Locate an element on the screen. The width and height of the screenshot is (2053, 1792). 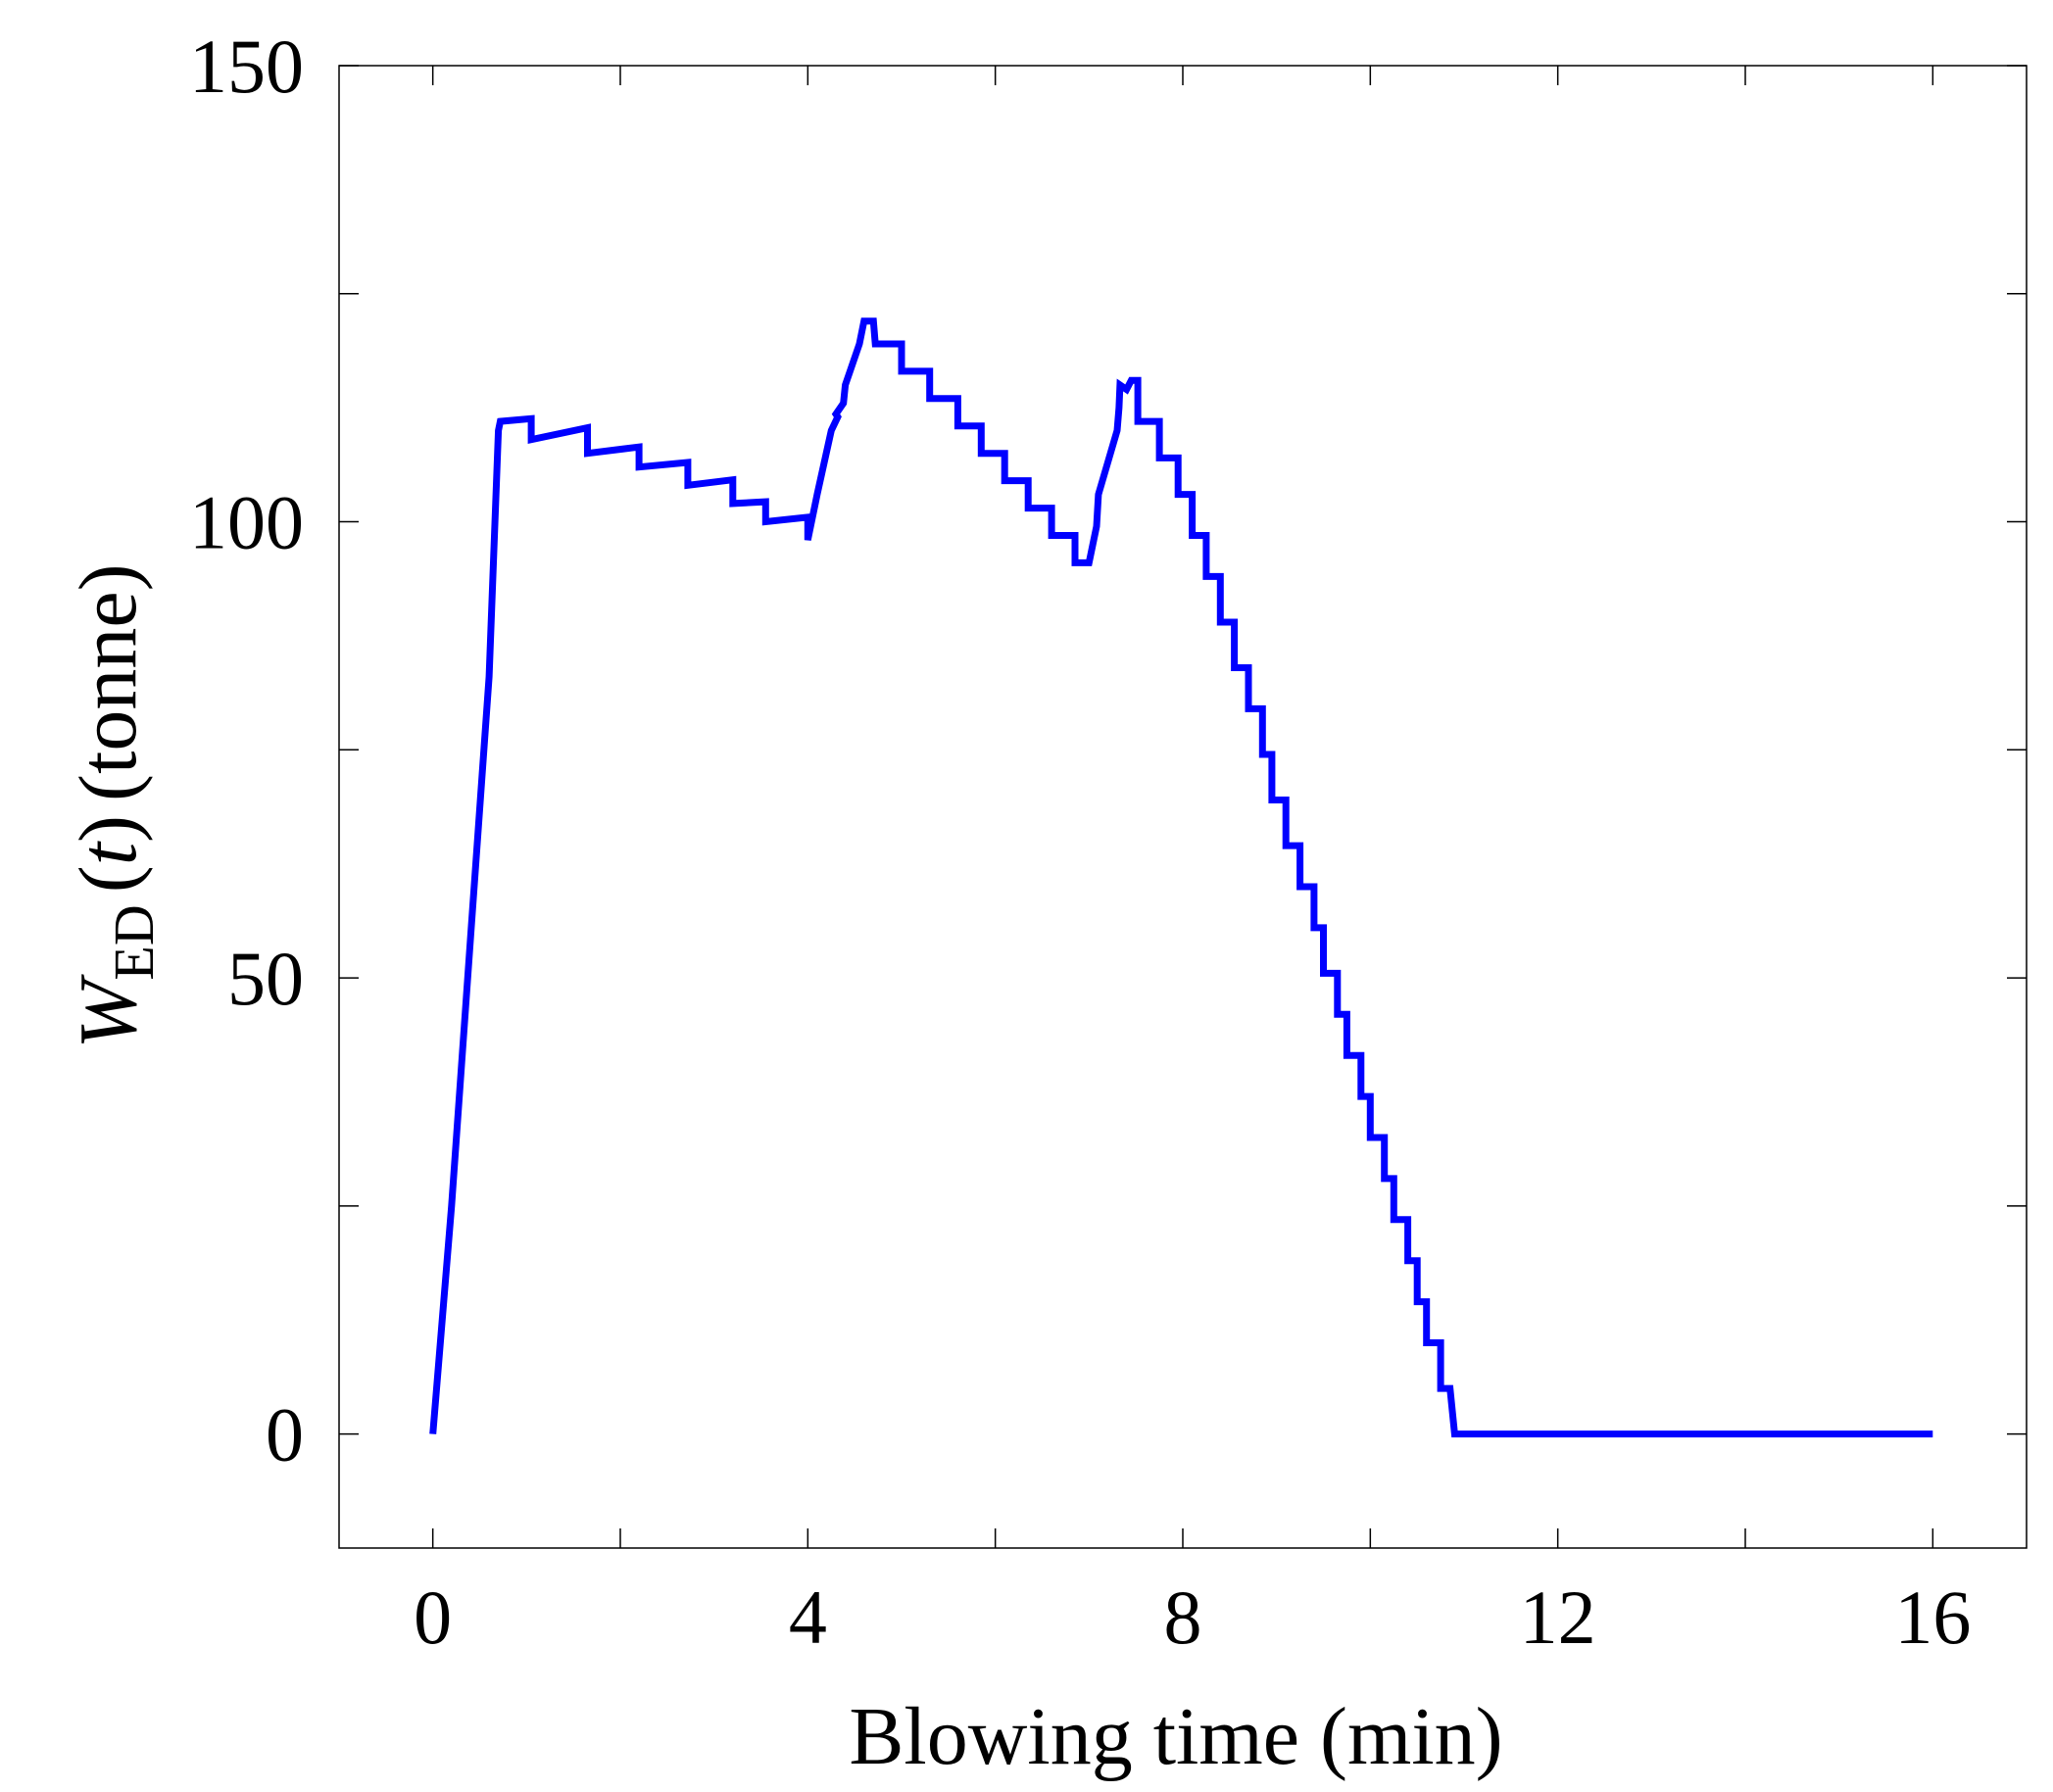
x-tick-label: 4 is located at coordinates (808, 1617).